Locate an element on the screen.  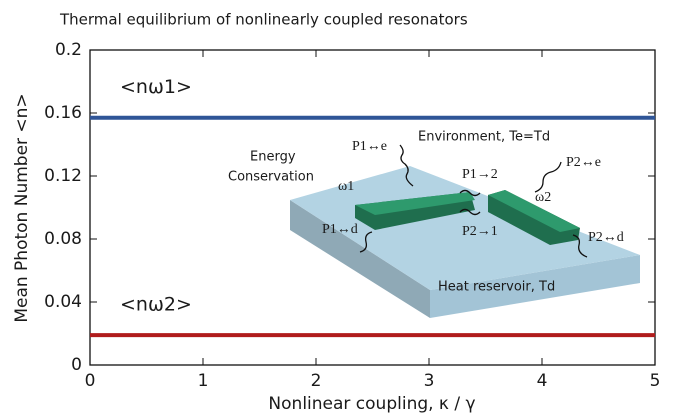
resonator-2-top is located at coordinates (534, 211).